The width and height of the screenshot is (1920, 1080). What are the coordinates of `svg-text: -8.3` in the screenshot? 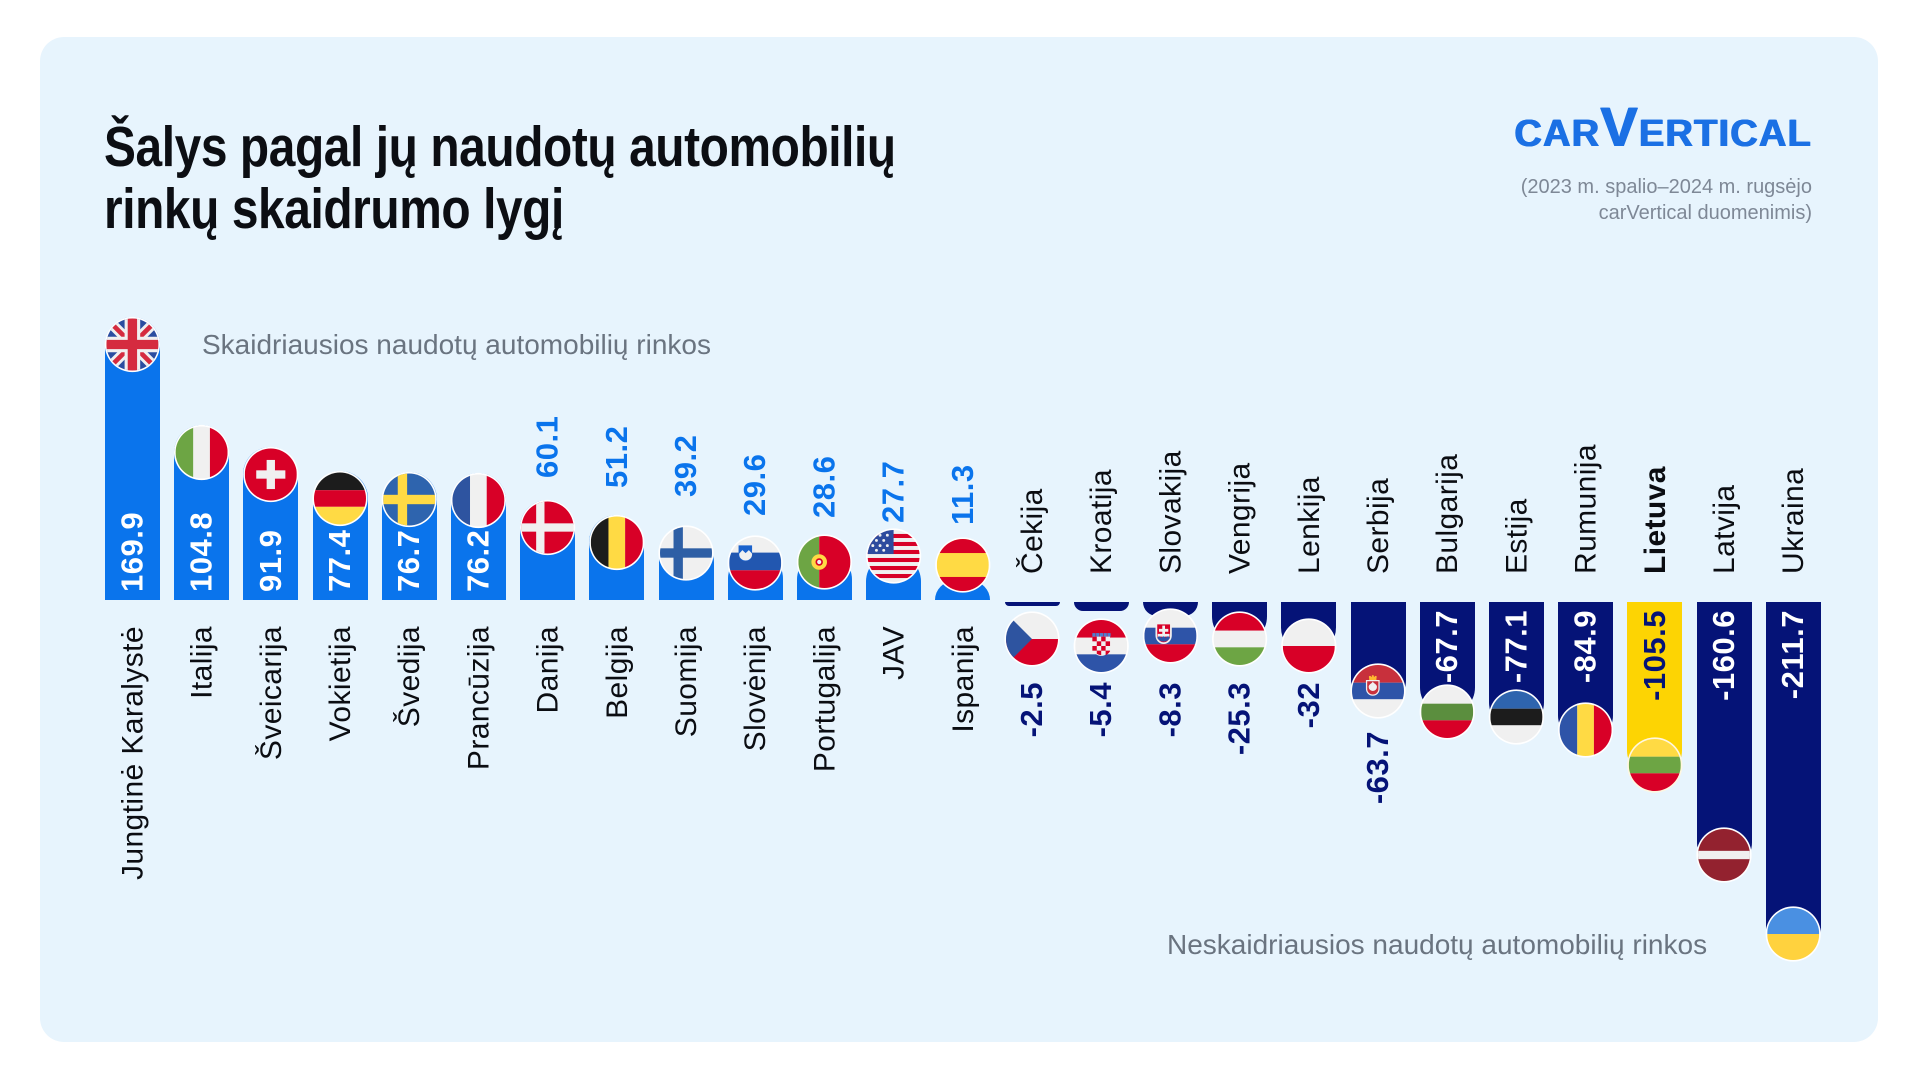 It's located at (1169, 709).